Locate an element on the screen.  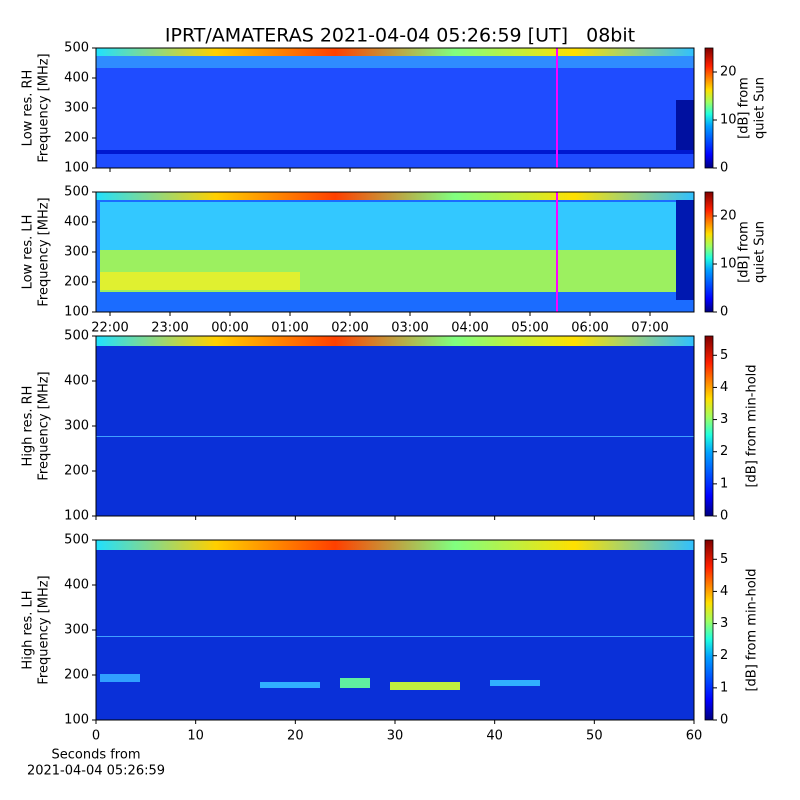
y-axis-label: High res. LH is located at coordinates (28, 629).